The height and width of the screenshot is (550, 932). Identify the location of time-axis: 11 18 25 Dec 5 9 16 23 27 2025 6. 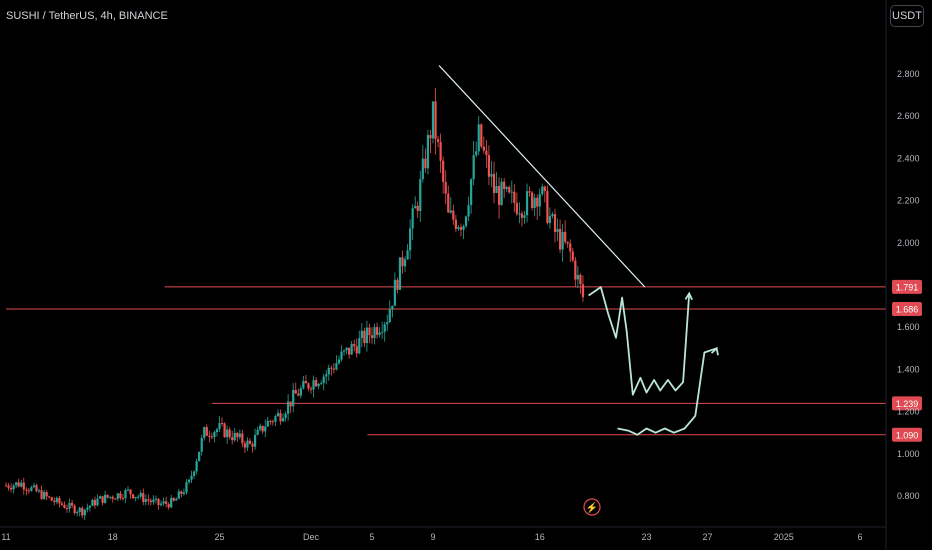
(443, 534).